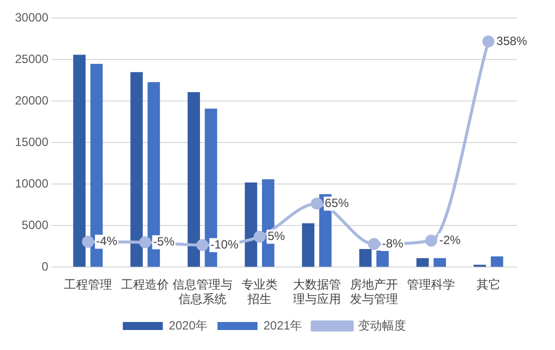  Describe the element at coordinates (260, 292) in the screenshot. I see `x-tick-label: 专业类招生` at that location.